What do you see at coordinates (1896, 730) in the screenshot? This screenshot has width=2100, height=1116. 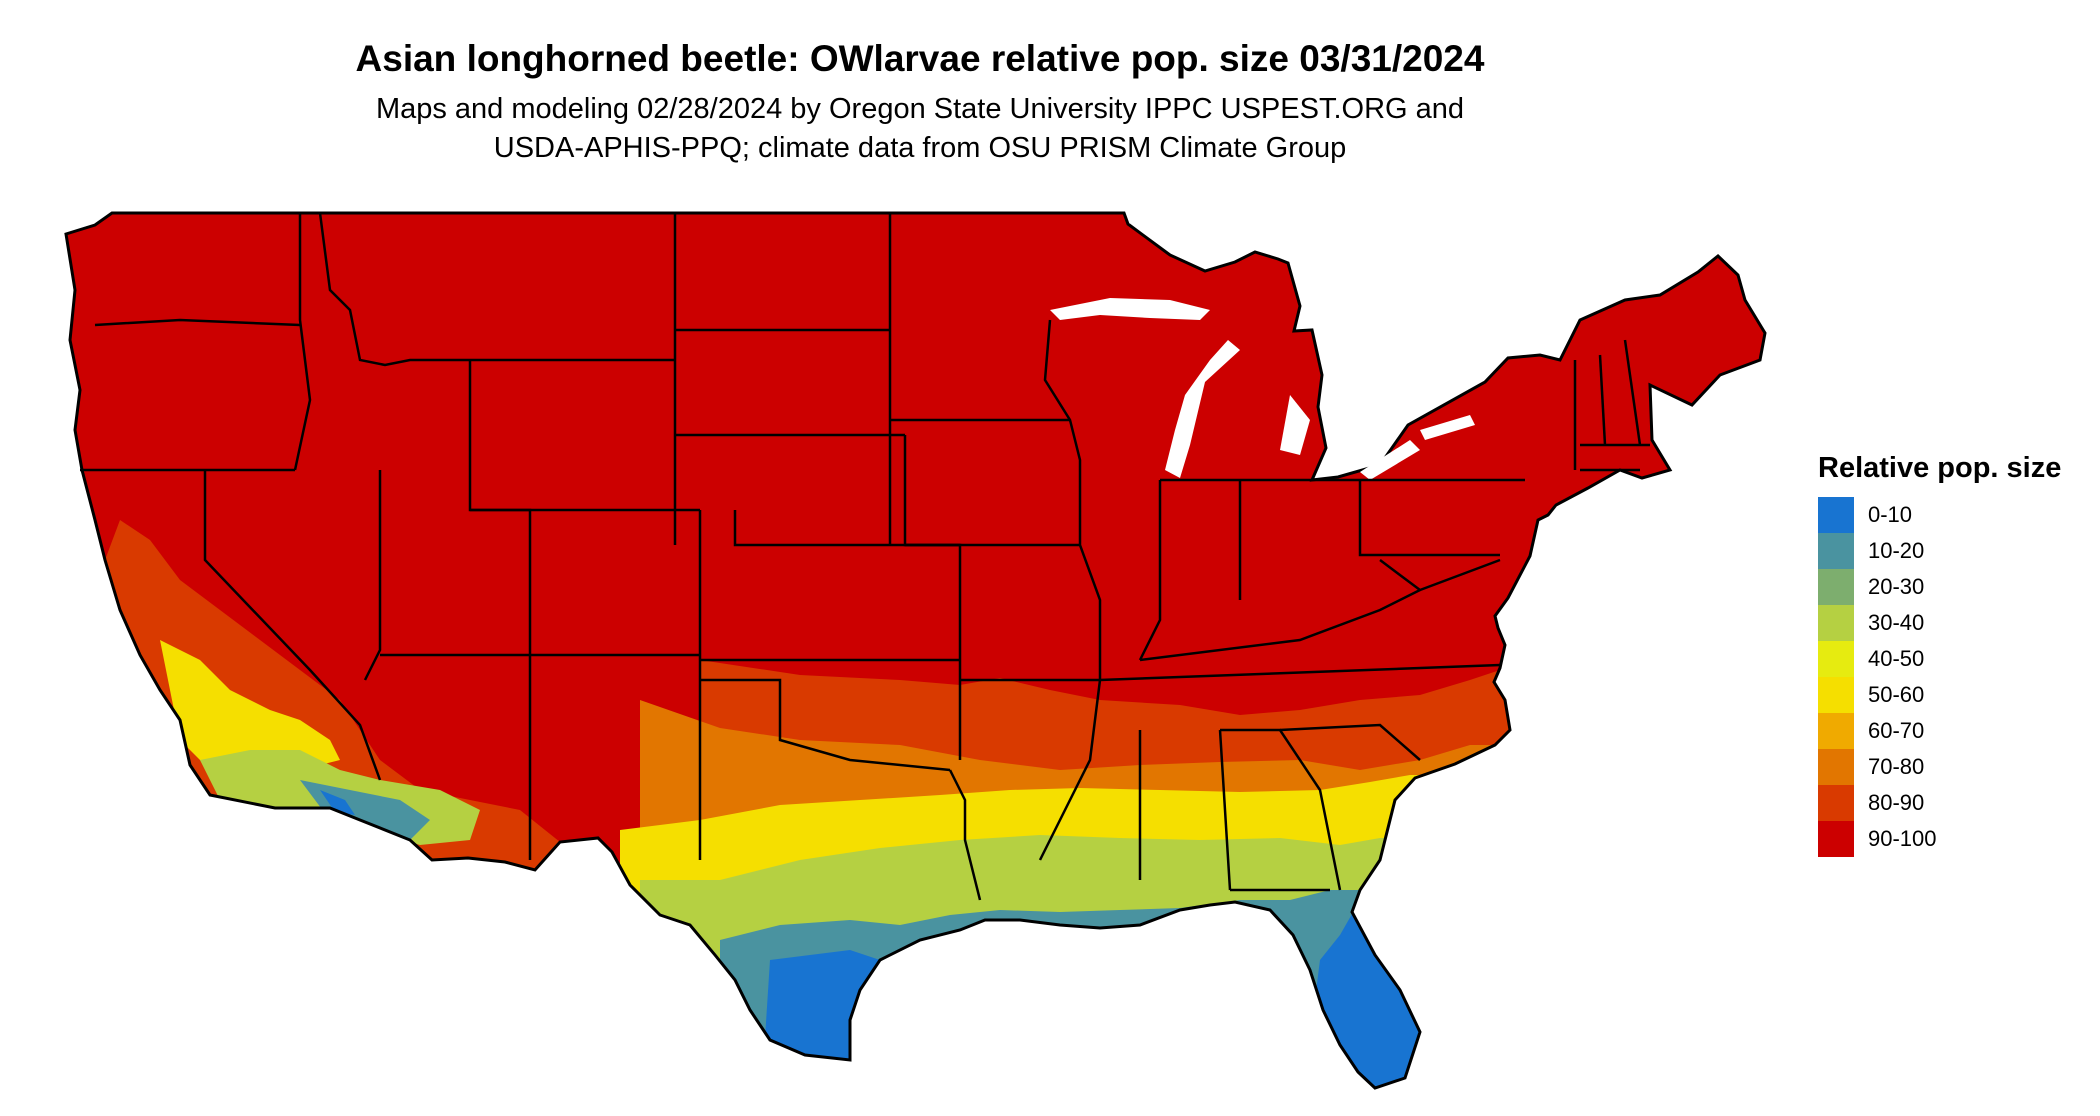 I see `legend-label: 60-70` at bounding box center [1896, 730].